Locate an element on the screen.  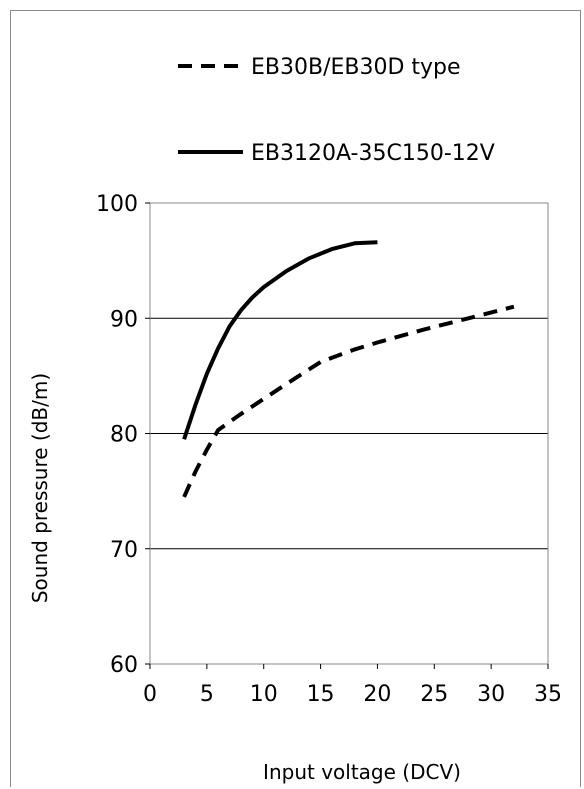
y-tick-label-70: 70 is located at coordinates (124, 550).